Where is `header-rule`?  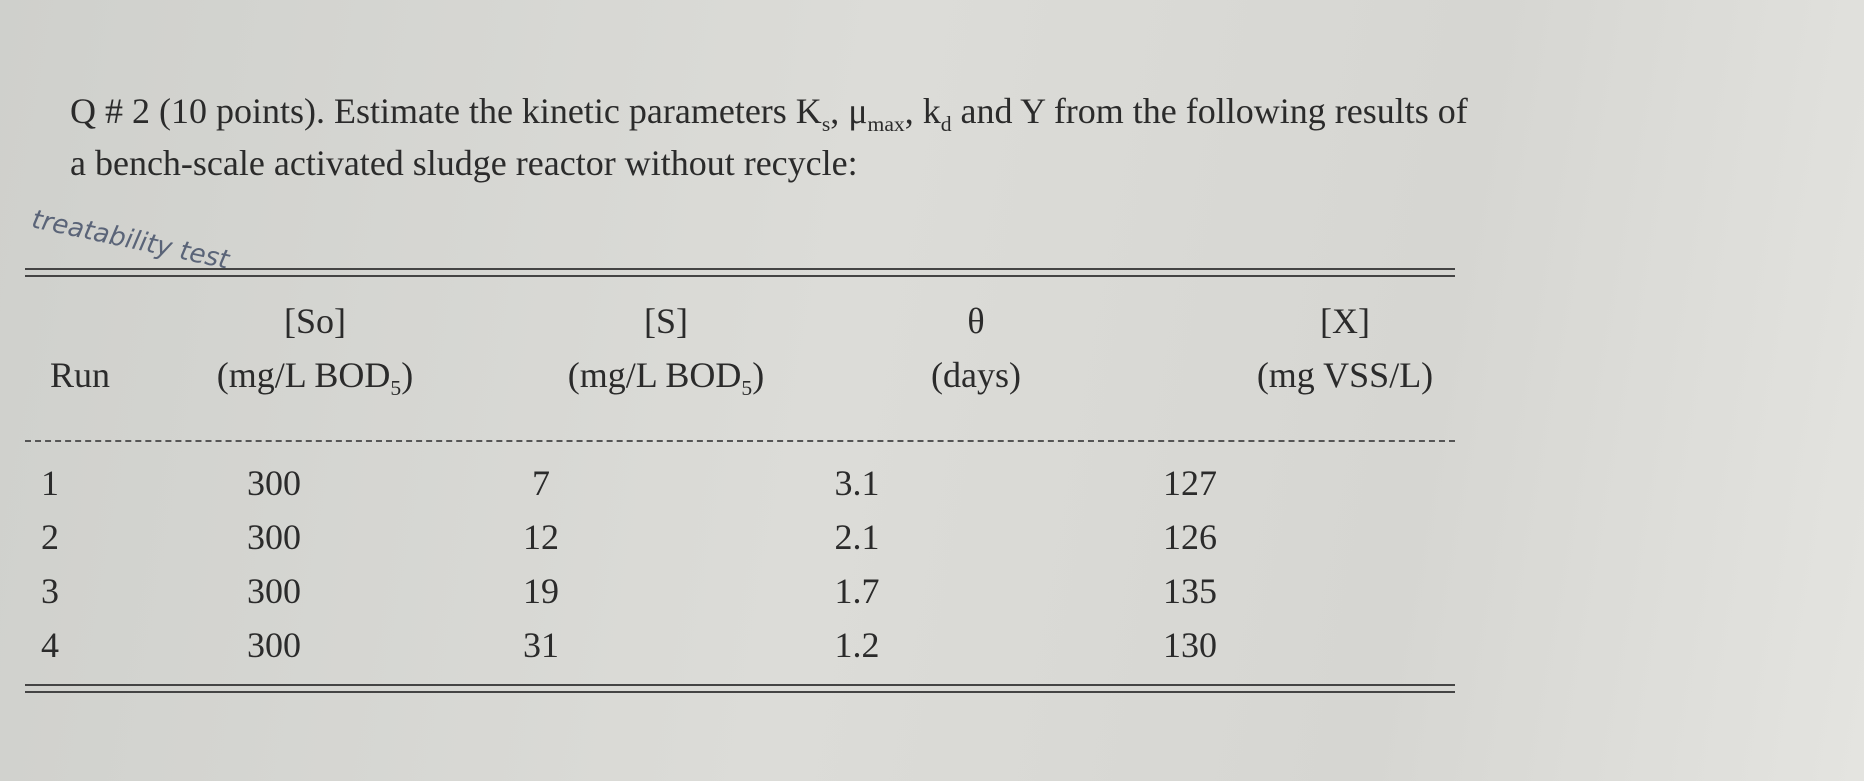
header-rule is located at coordinates (740, 441).